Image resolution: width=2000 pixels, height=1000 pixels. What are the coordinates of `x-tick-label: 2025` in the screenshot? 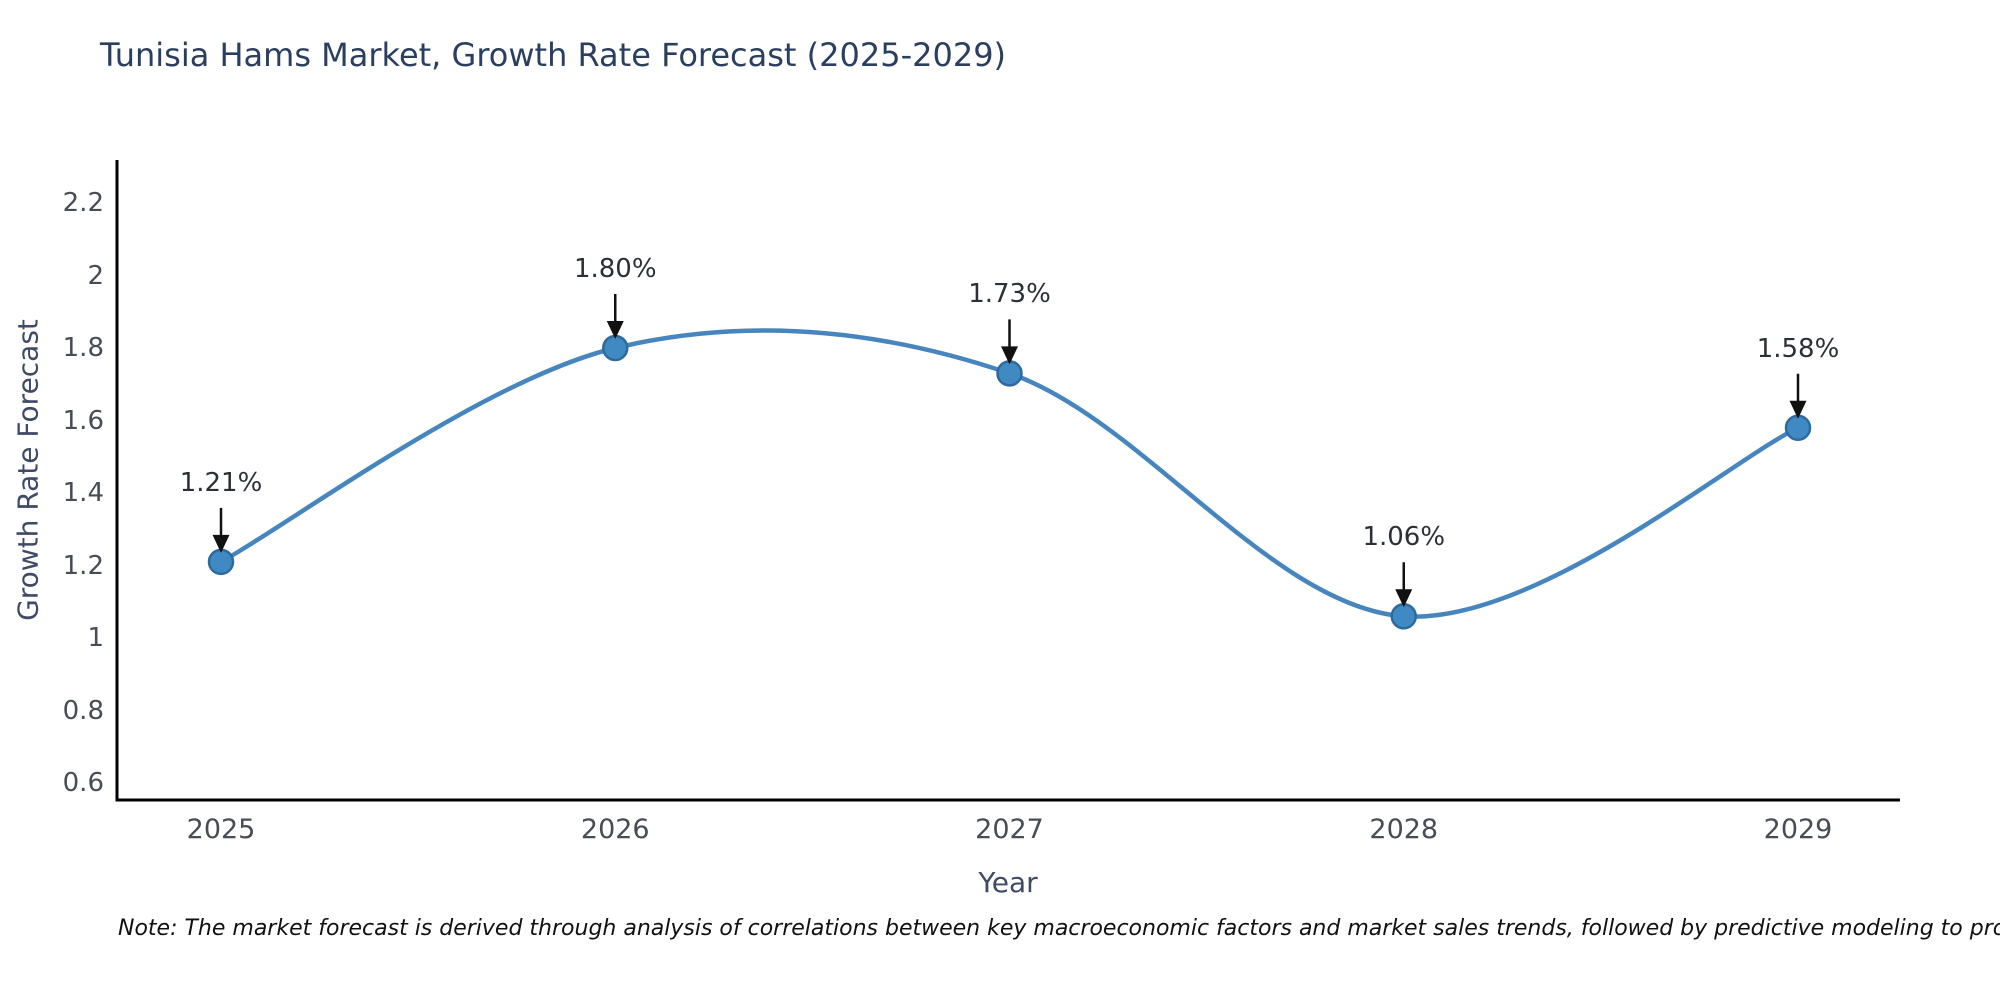 It's located at (221, 829).